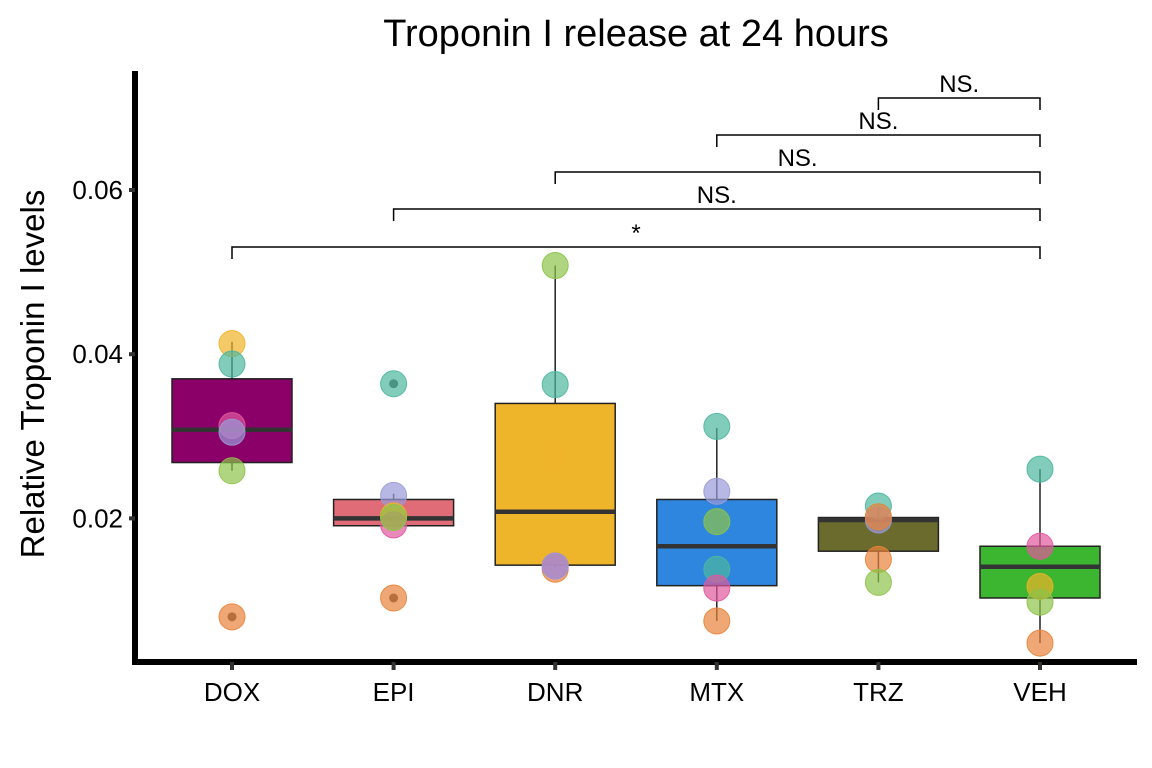  What do you see at coordinates (394, 692) in the screenshot?
I see `x-tick-label: EPI` at bounding box center [394, 692].